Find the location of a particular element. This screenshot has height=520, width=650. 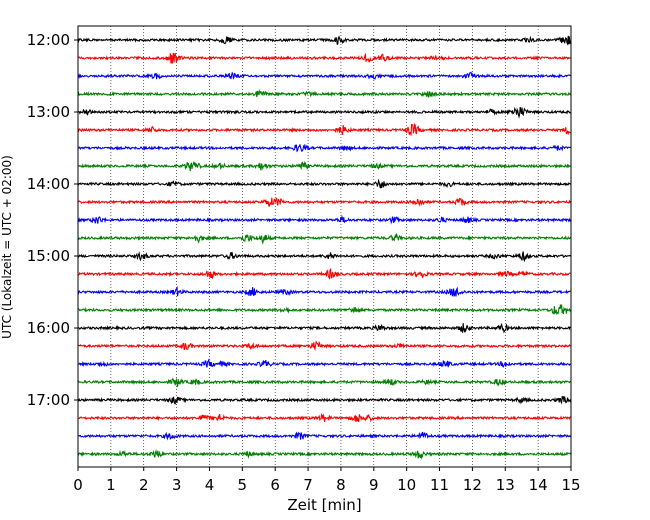

y-tick-label: 12:00 is located at coordinates (48, 40).